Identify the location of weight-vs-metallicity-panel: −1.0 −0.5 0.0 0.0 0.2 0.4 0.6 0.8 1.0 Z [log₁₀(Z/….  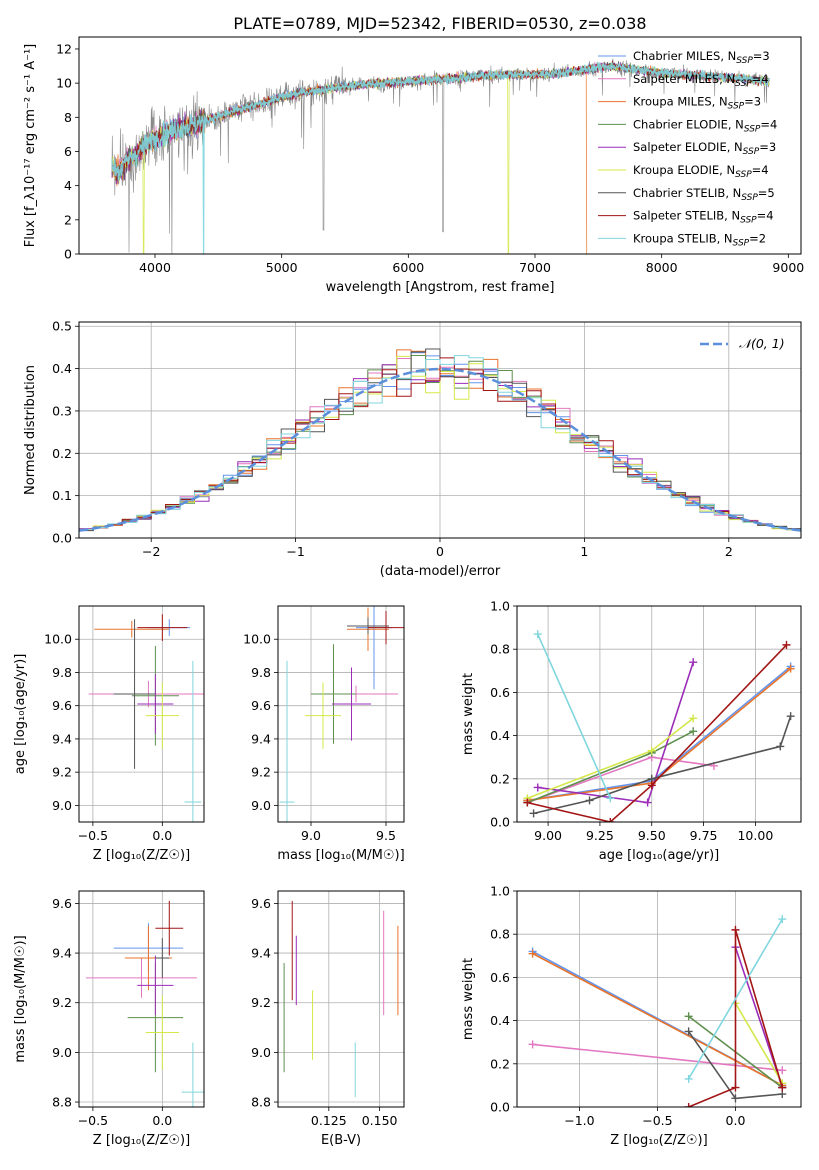
(631, 1016).